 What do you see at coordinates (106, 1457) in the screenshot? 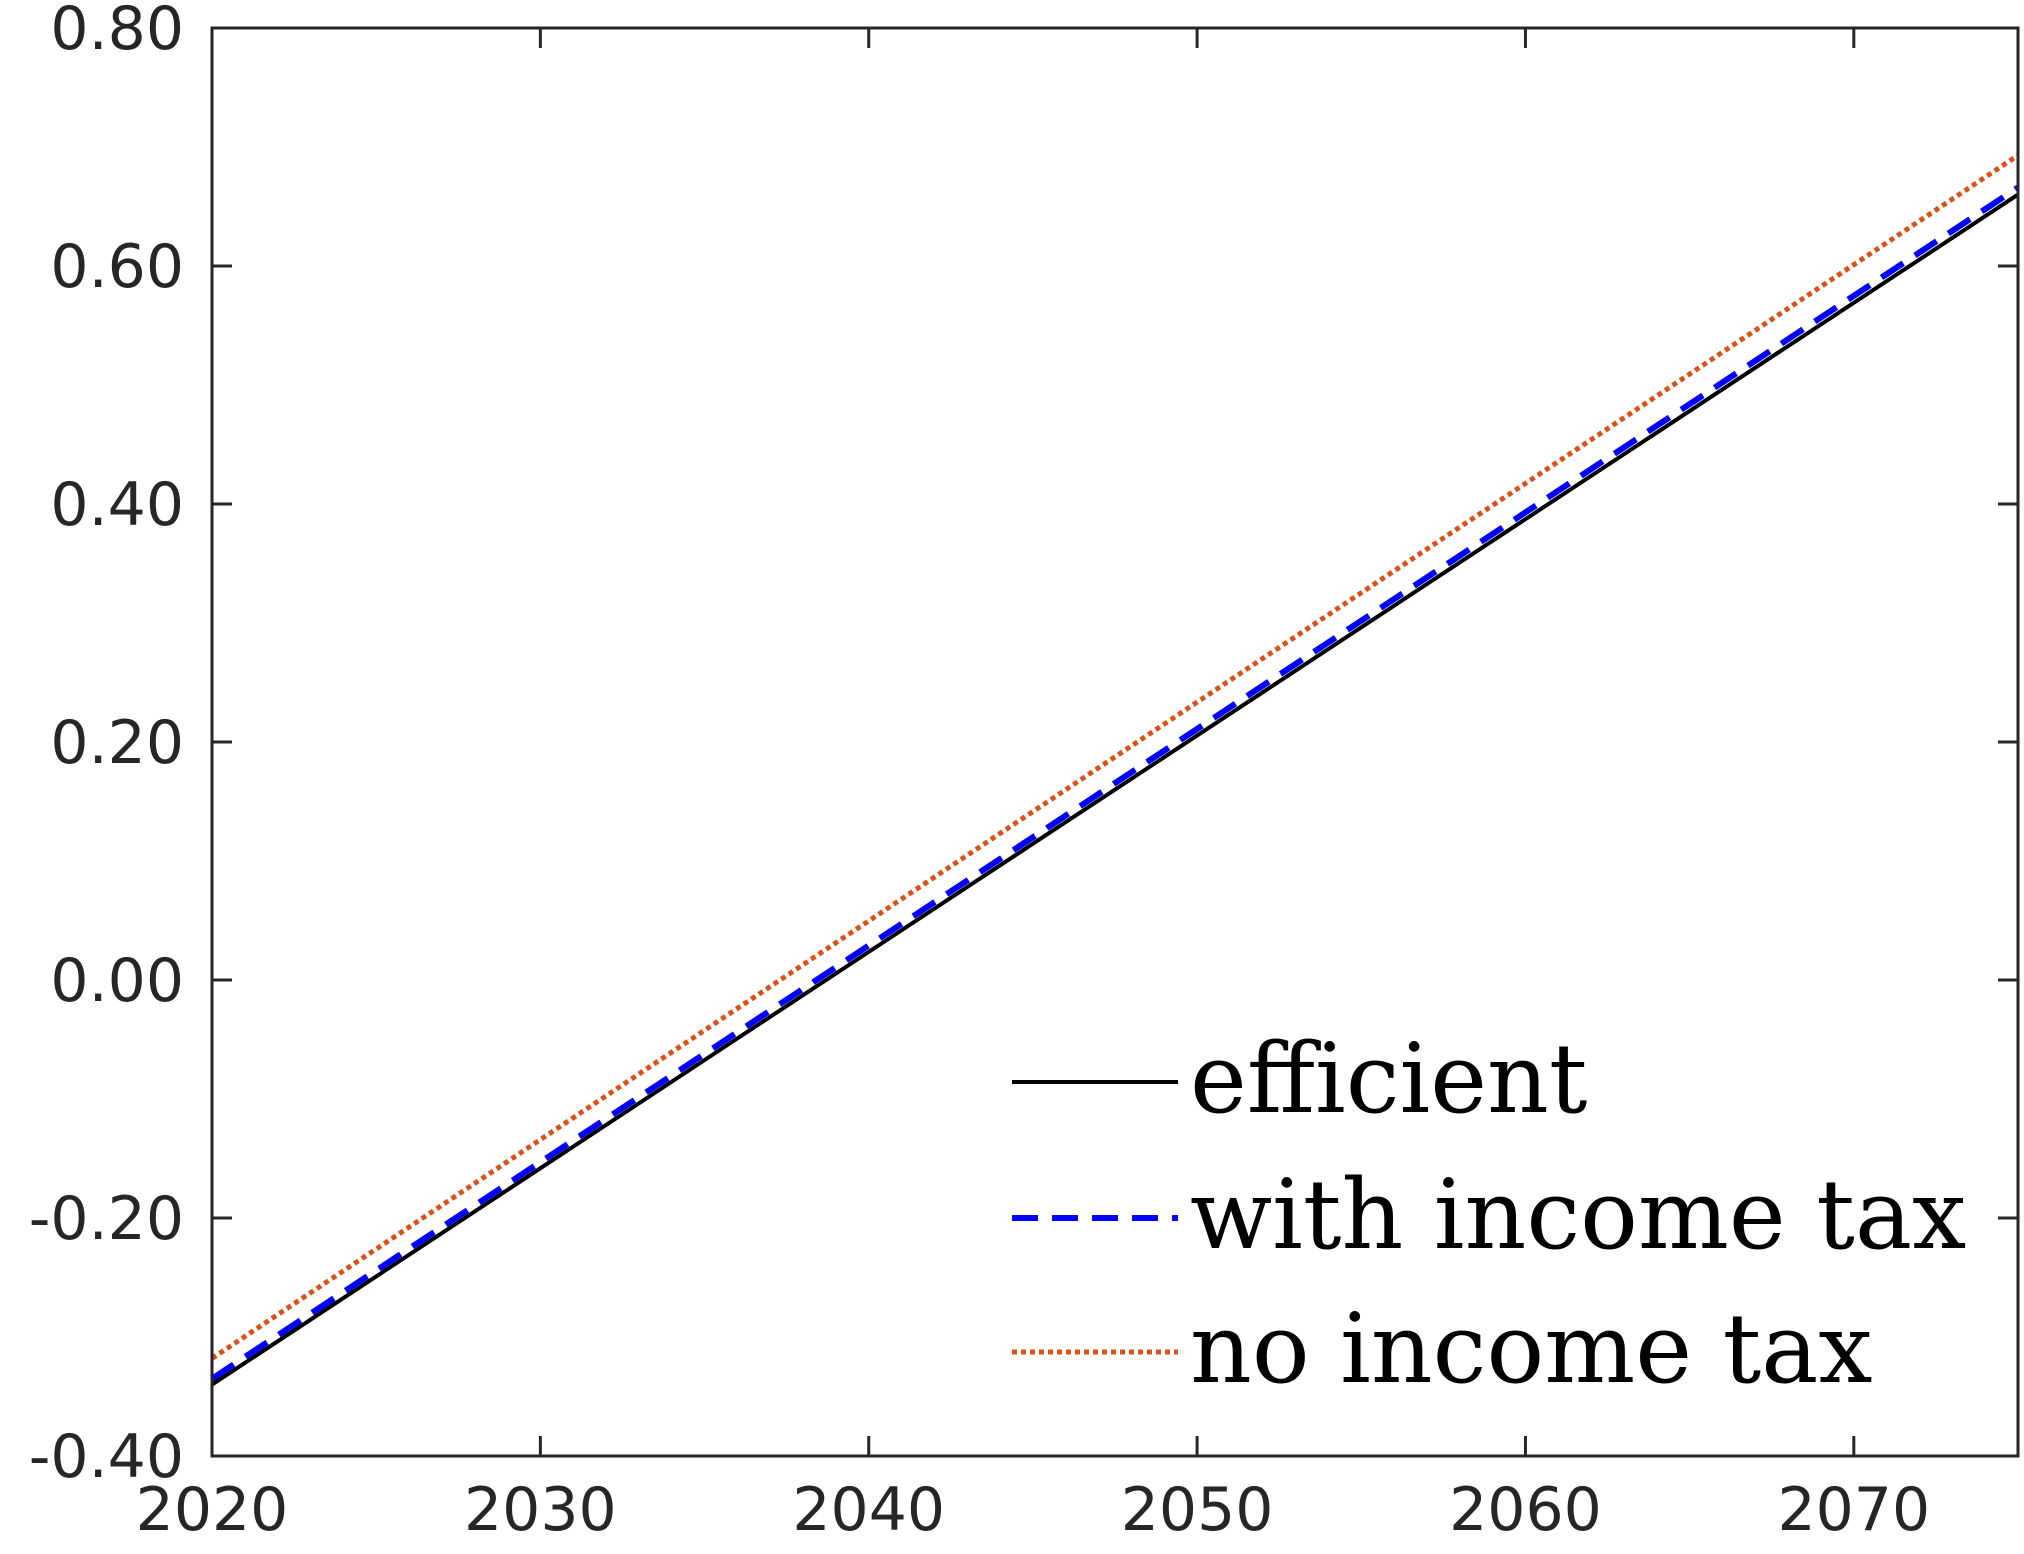
I see `y-tick-label-0: -0.40` at bounding box center [106, 1457].